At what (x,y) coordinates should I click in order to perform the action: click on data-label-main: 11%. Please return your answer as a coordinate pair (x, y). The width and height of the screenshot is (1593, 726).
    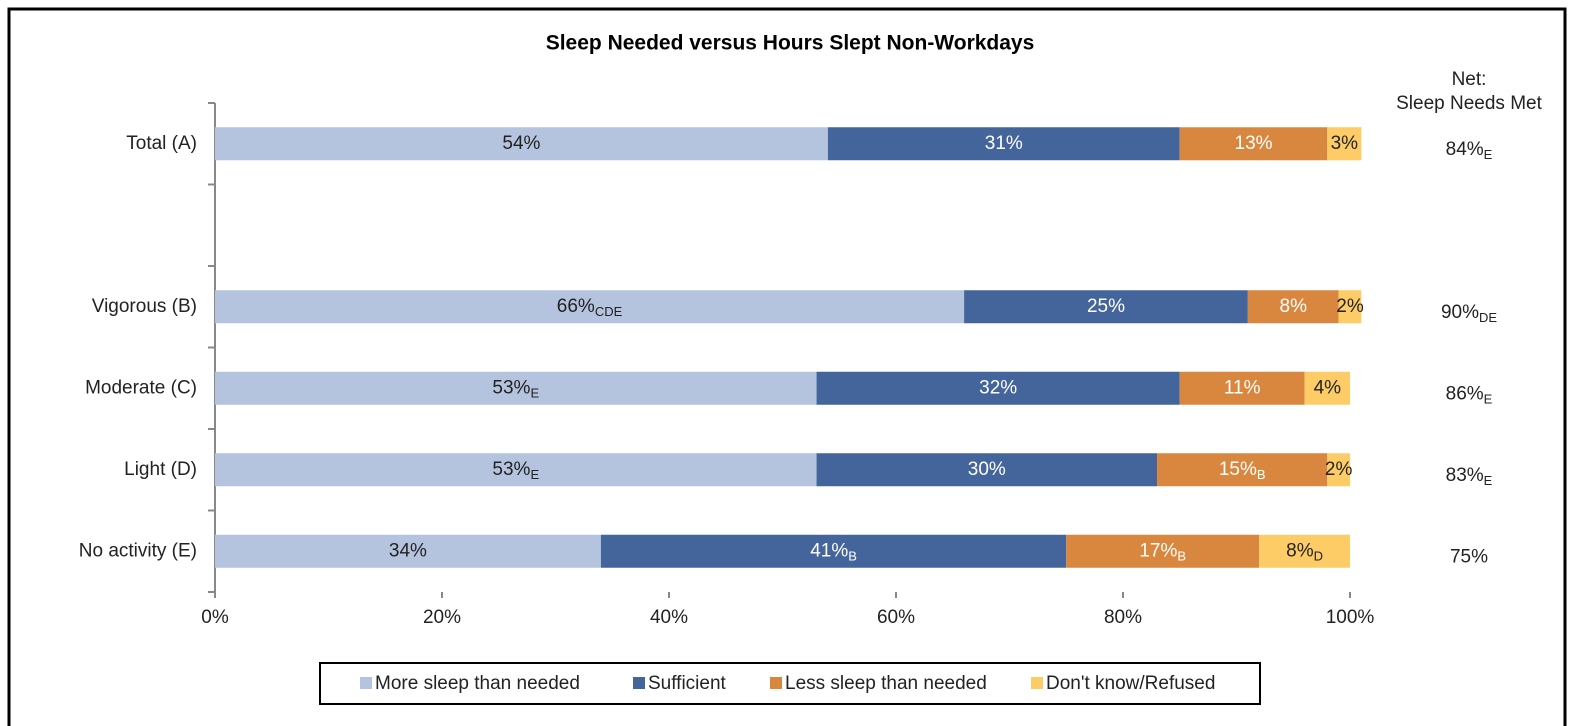
    Looking at the image, I should click on (1242, 387).